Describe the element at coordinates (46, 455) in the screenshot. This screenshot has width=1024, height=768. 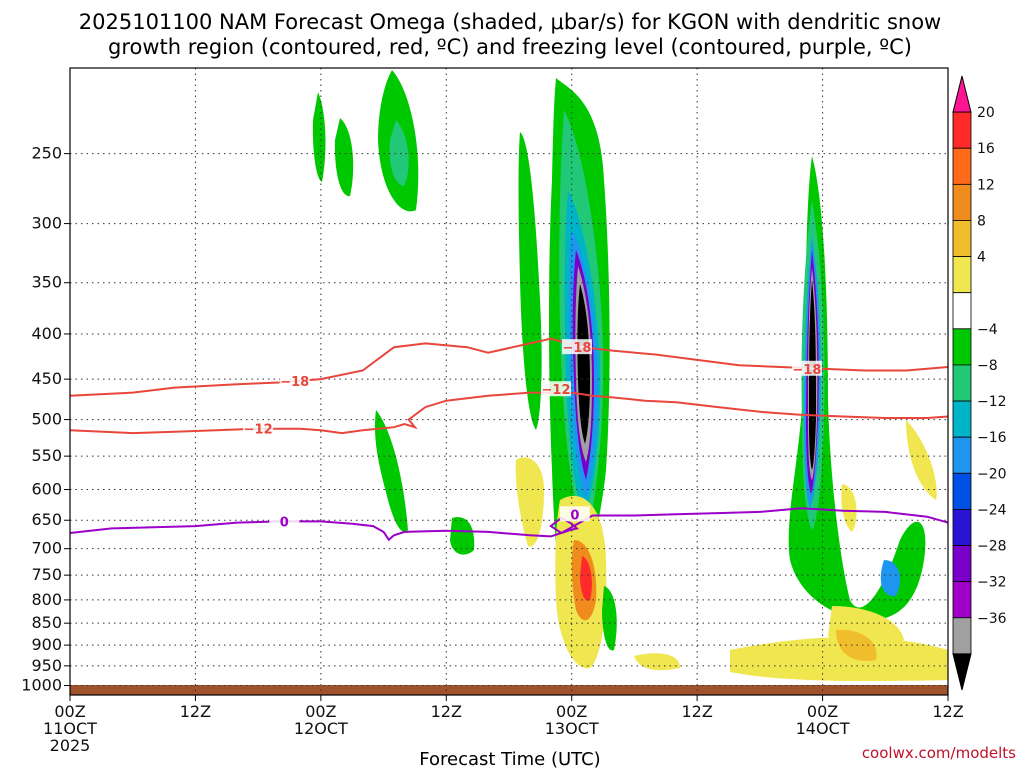
I see `y-tick-label: 550` at that location.